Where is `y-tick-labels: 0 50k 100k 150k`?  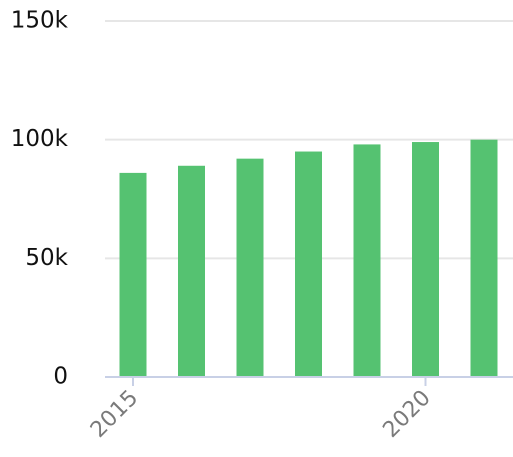 y-tick-labels: 0 50k 100k 150k is located at coordinates (40, 199).